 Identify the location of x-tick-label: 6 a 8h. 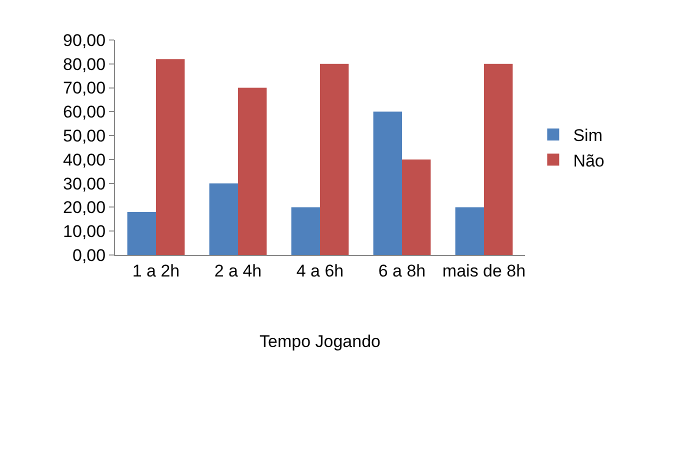
(402, 270).